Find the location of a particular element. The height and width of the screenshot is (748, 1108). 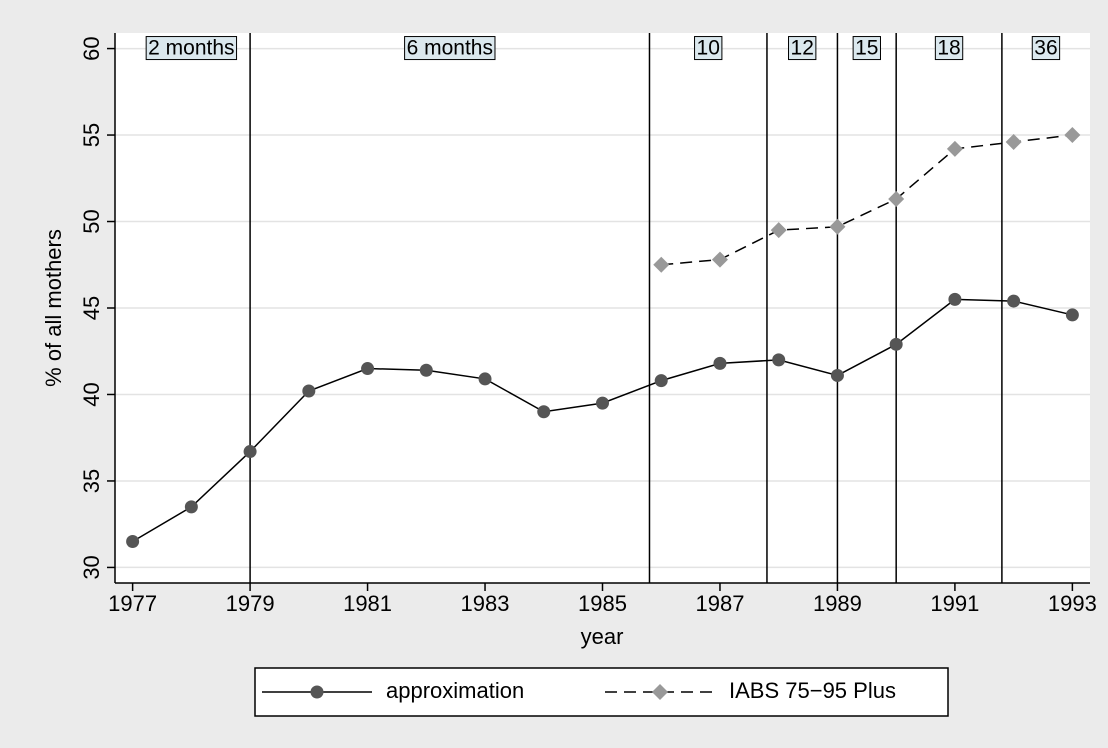

period-label: 18 is located at coordinates (948, 48).